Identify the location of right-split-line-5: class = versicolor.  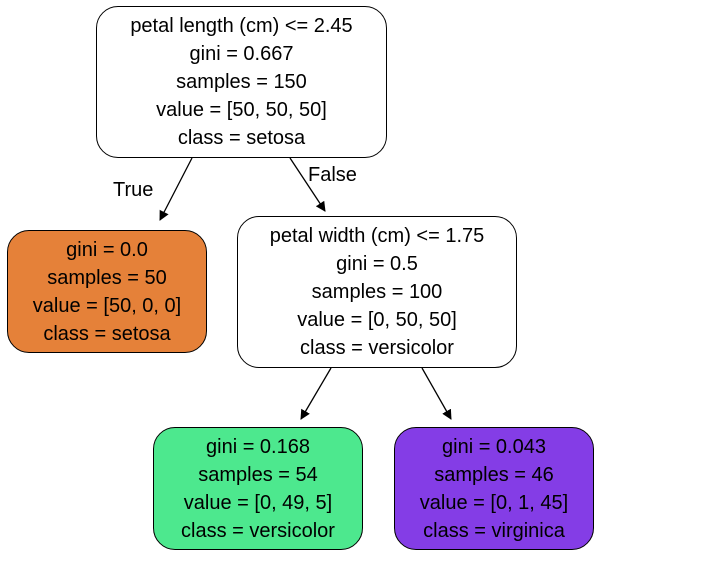
(377, 348).